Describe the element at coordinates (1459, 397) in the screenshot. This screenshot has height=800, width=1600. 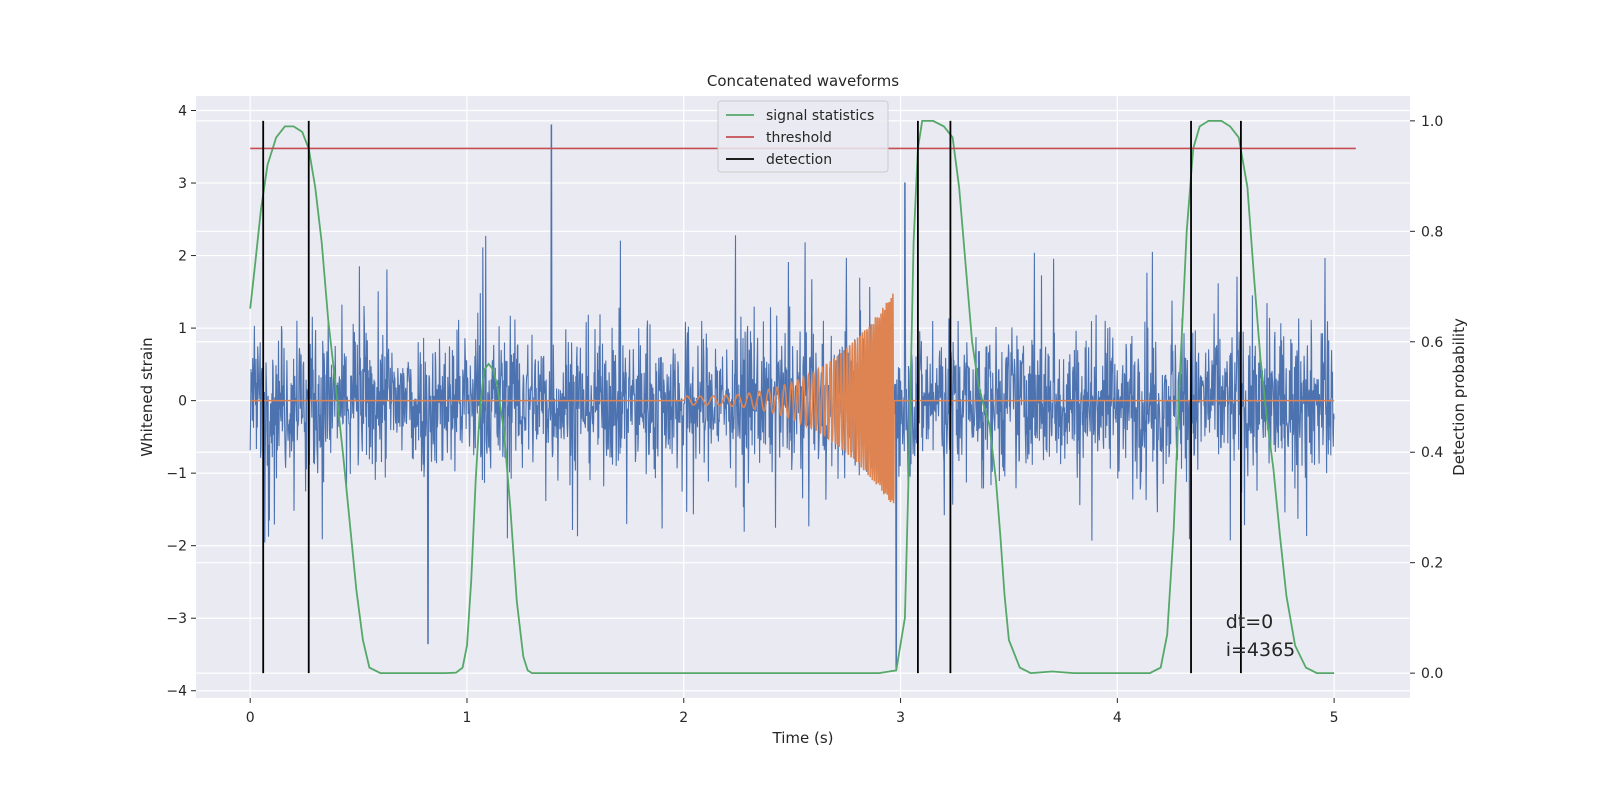
I see `y-axis-right-label: Detection probability` at that location.